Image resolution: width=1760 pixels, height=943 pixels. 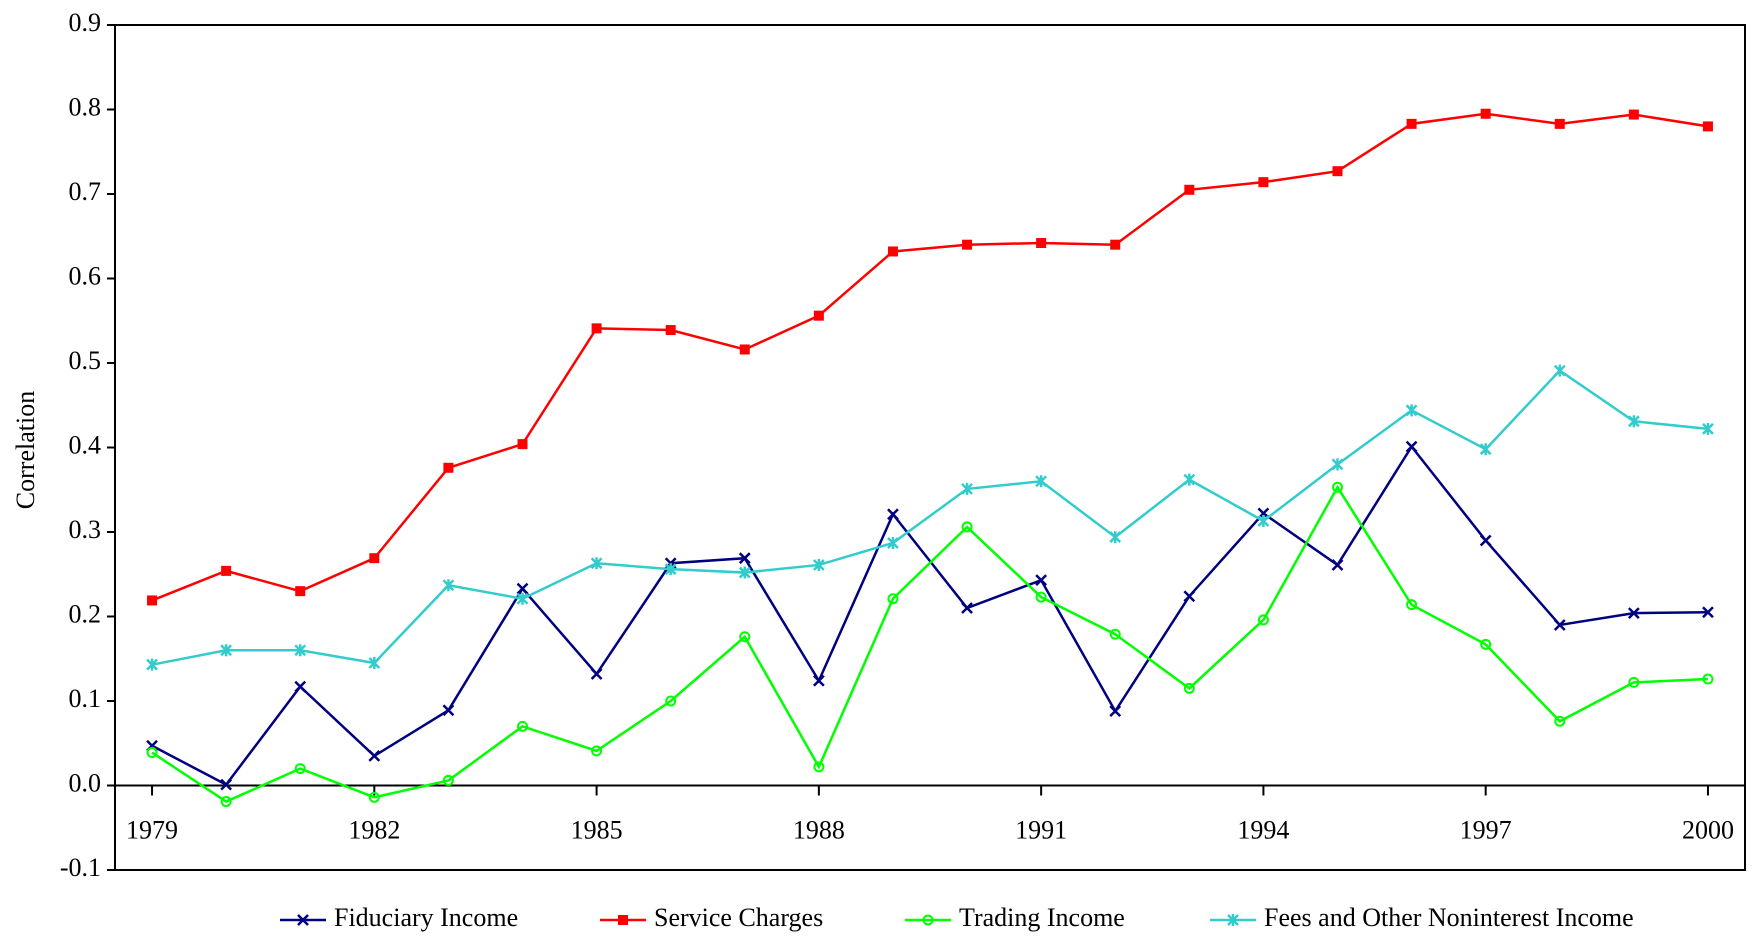 I want to click on y-tick-label: 0.3, so click(x=85, y=529).